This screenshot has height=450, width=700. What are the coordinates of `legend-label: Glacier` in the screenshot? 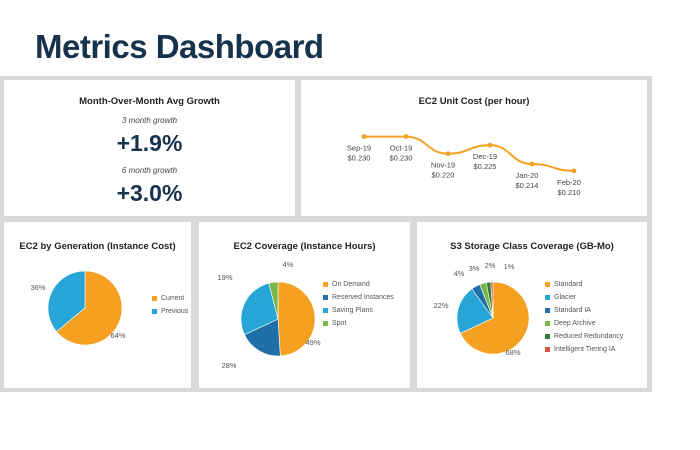 It's located at (565, 297).